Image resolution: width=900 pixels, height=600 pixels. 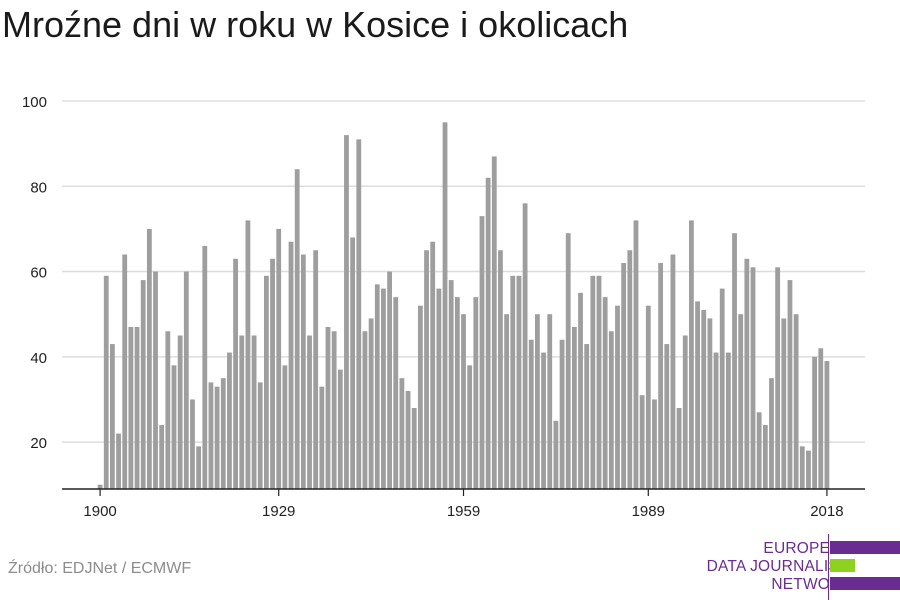 What do you see at coordinates (100, 568) in the screenshot?
I see `source-note: Źródło: EDJNet / ECMWF` at bounding box center [100, 568].